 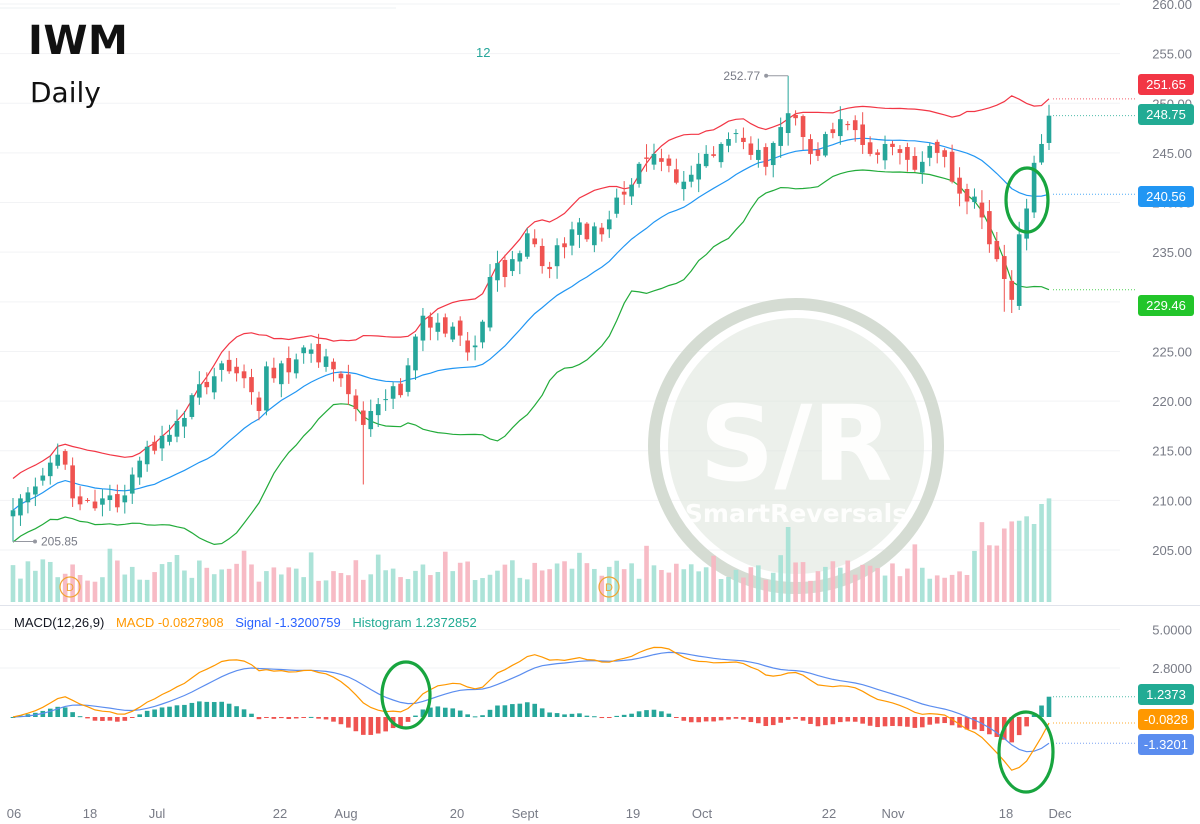 What do you see at coordinates (741, 76) in the screenshot?
I see `high-value-label: 252.77` at bounding box center [741, 76].